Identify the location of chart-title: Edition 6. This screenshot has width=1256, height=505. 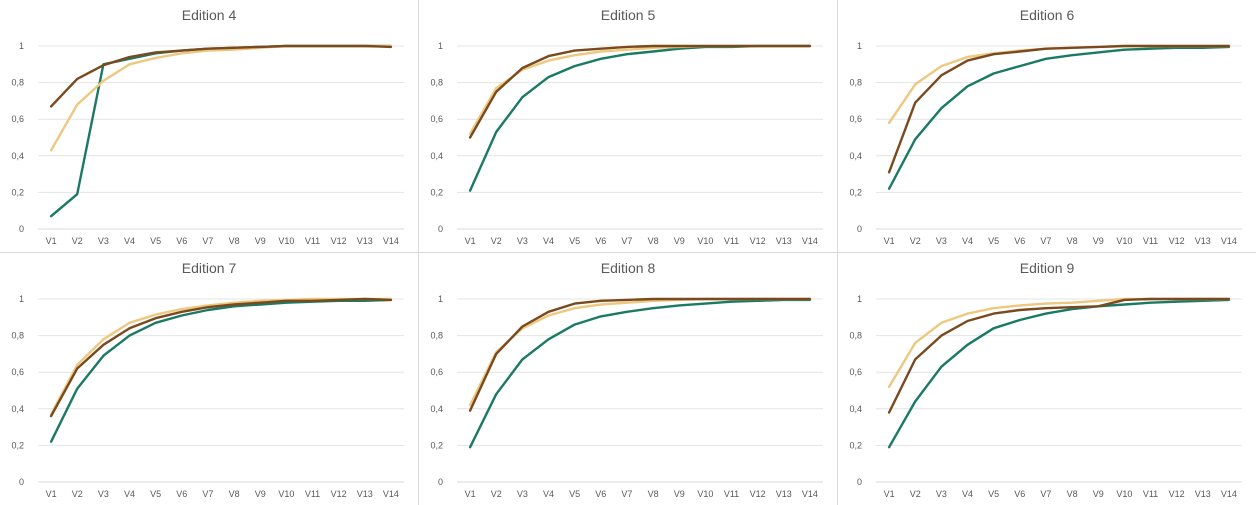
(1047, 15).